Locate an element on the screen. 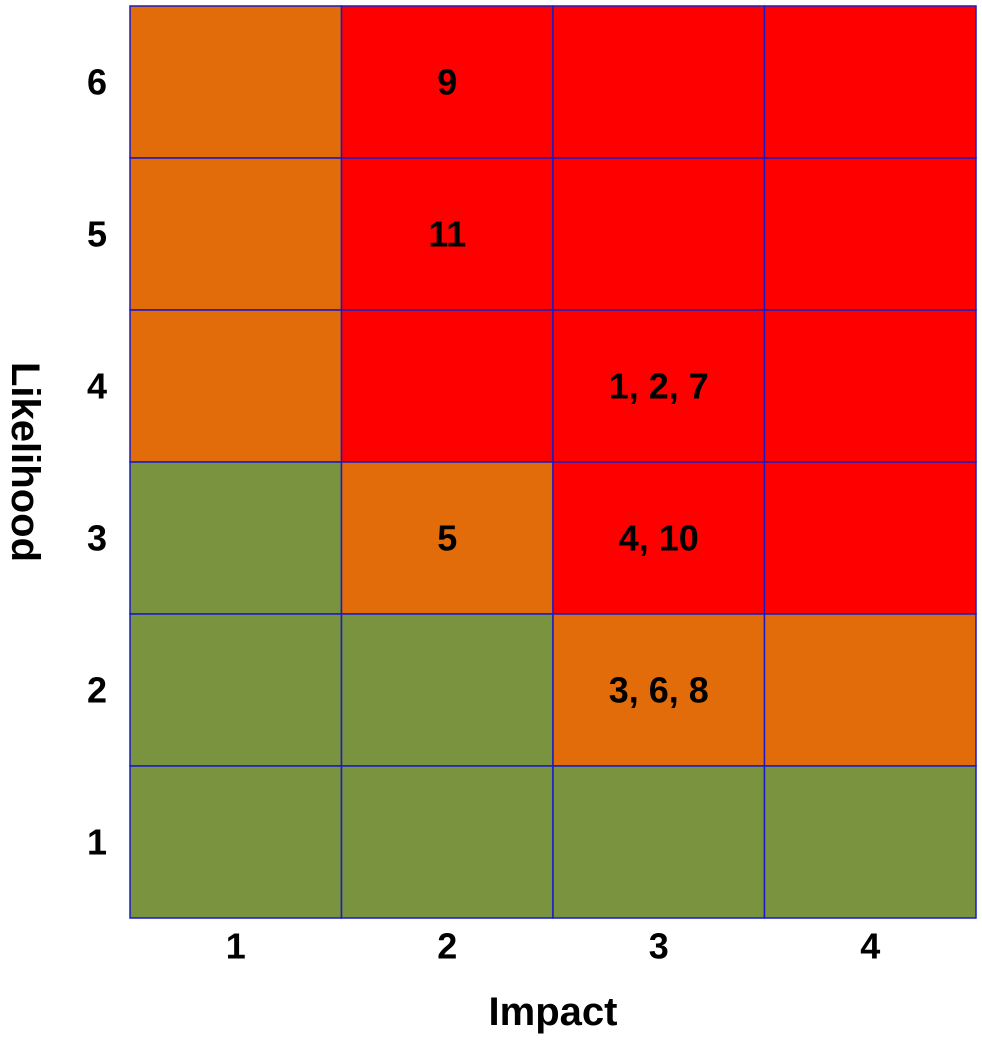 This screenshot has height=1042, width=982. matrix-cell-L4-I2 is located at coordinates (447, 386).